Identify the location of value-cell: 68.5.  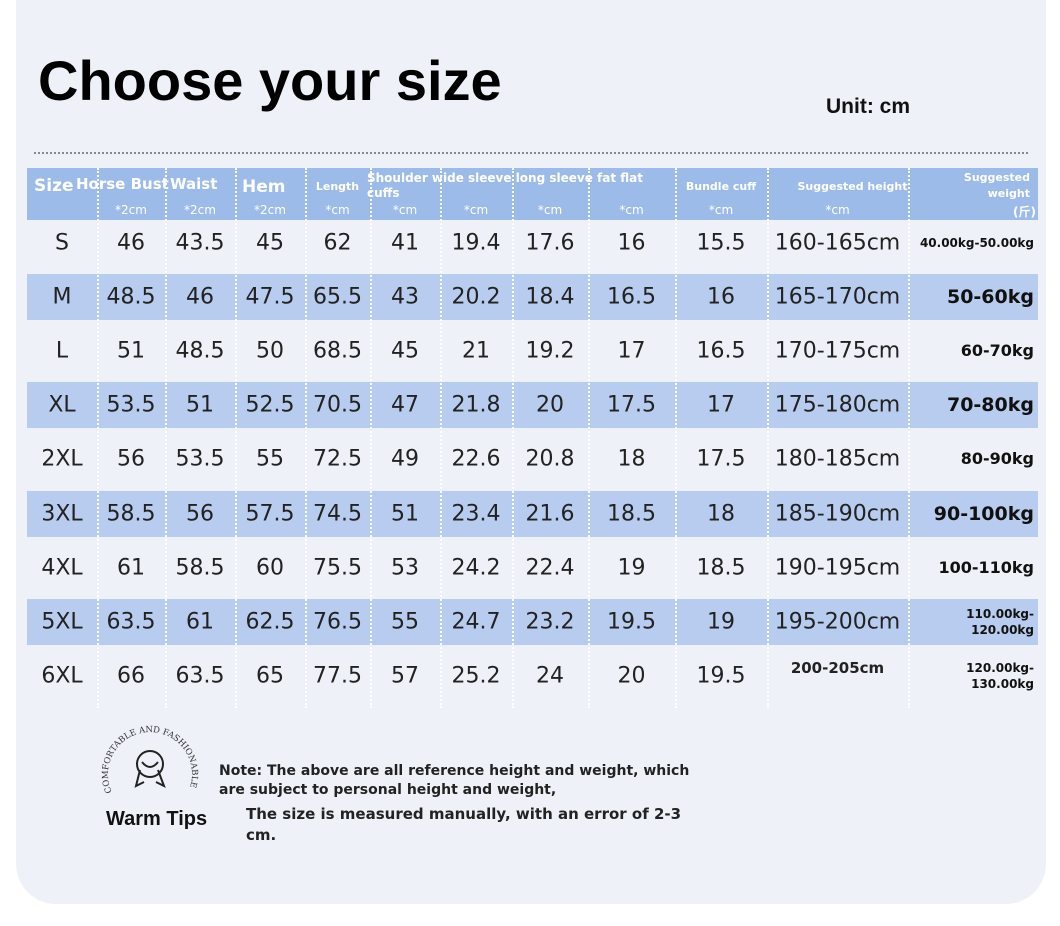
(337, 351).